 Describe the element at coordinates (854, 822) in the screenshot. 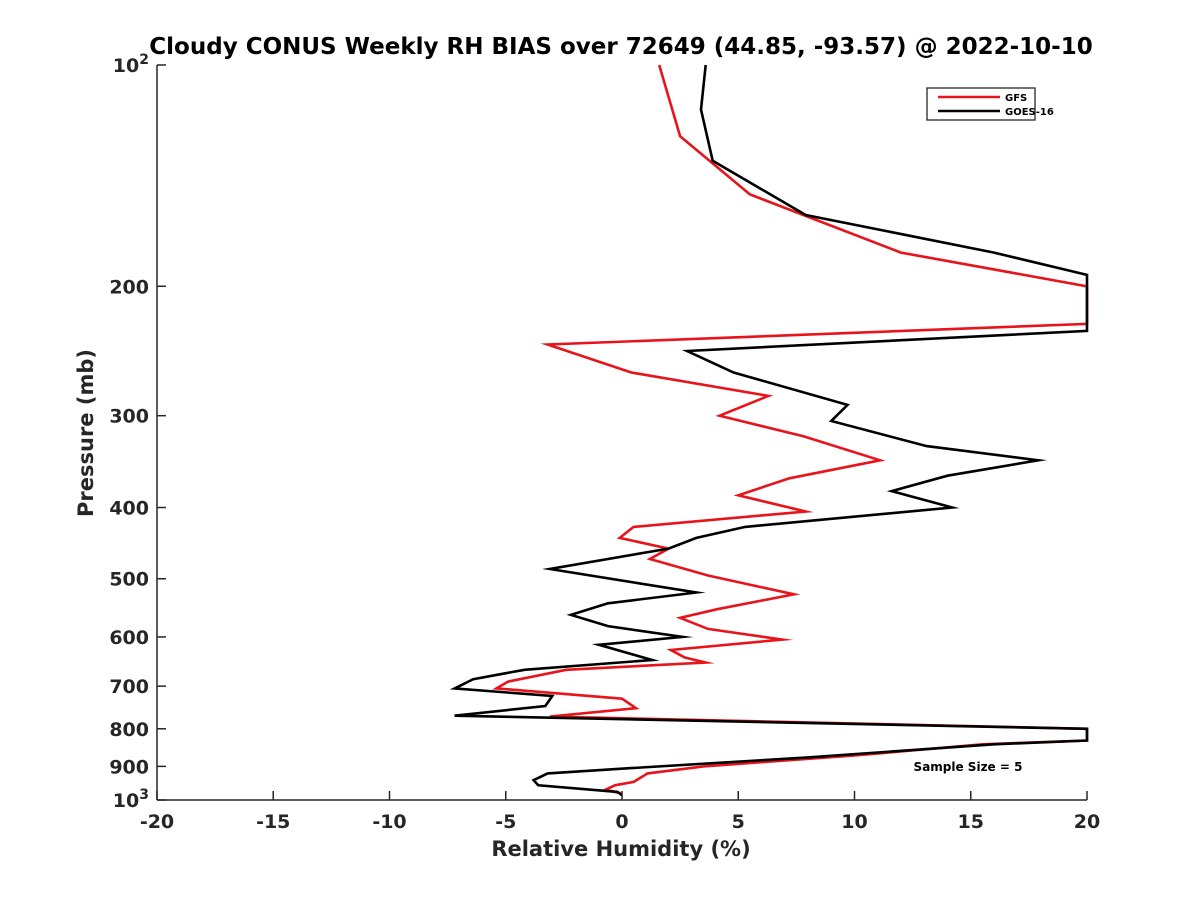

I see `x-tick-label: 10` at that location.